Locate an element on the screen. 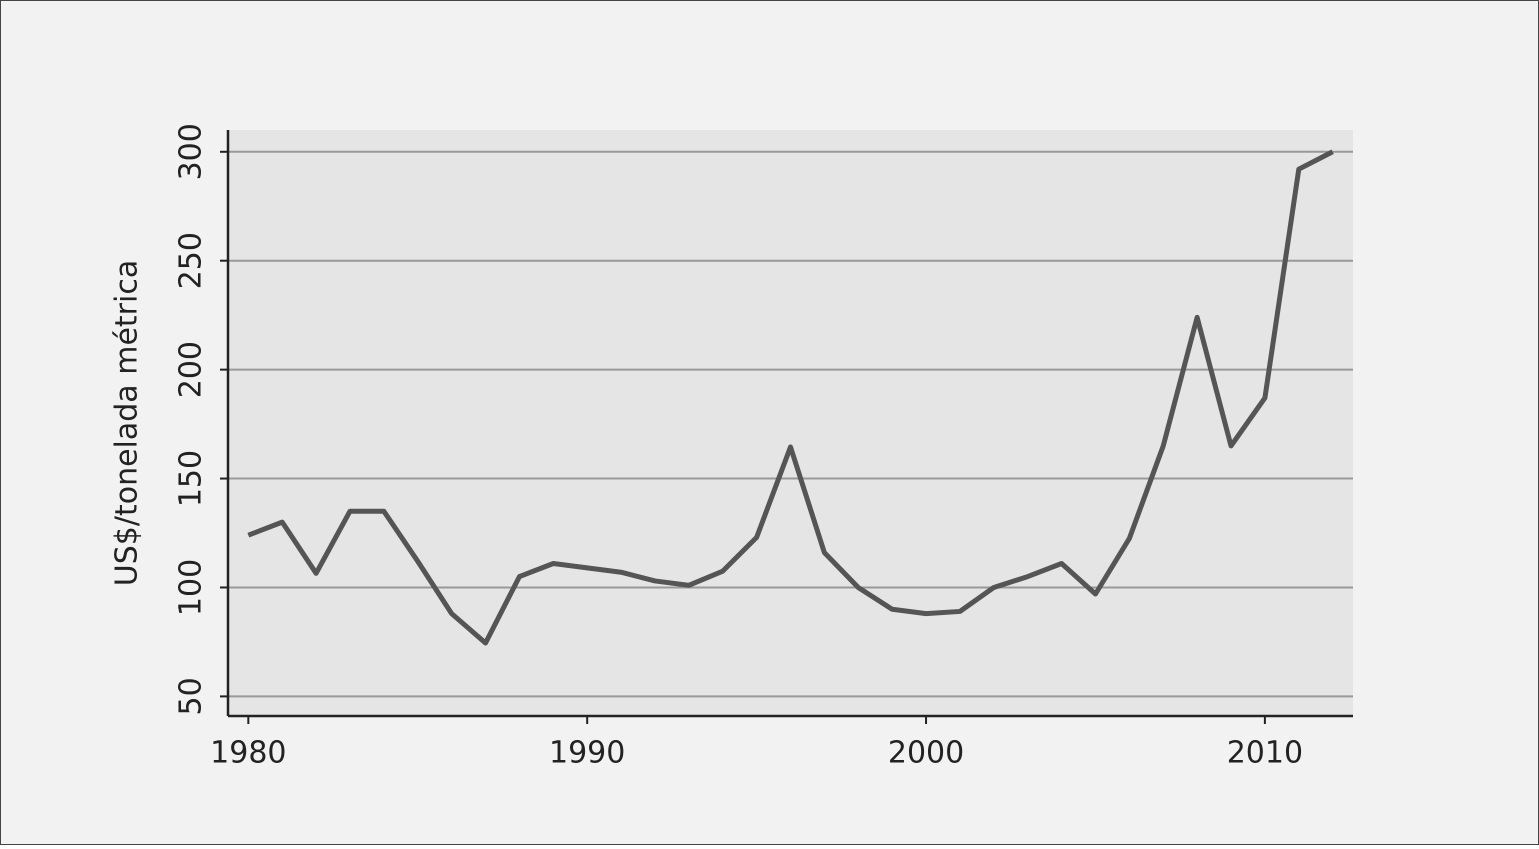 The width and height of the screenshot is (1539, 849). x-tick-label: 1990 is located at coordinates (587, 753).